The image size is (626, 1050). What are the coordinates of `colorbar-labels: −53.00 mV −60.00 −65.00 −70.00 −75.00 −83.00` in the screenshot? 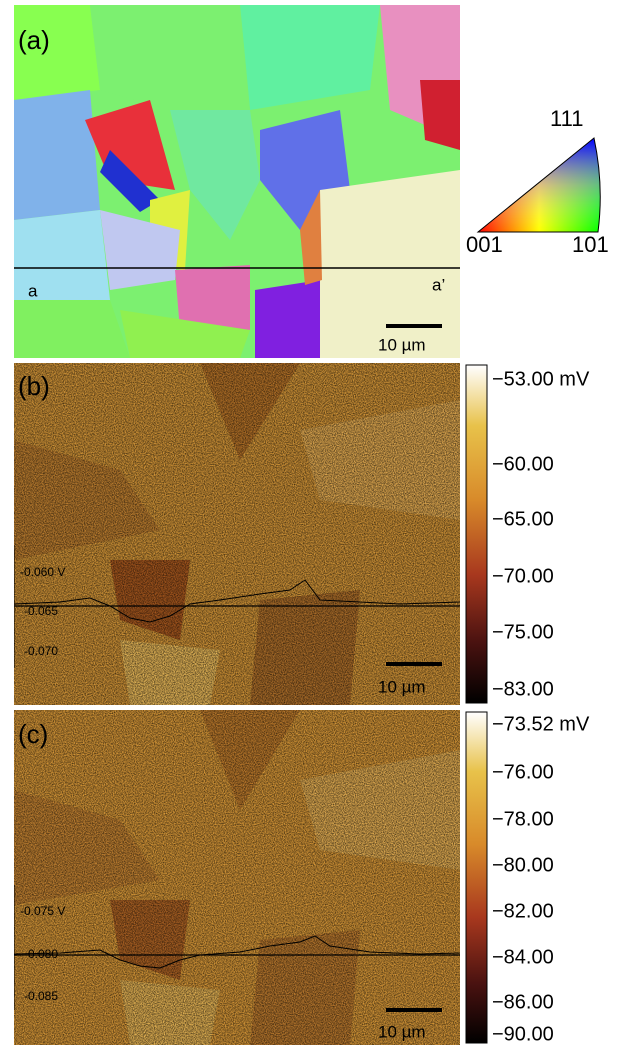 It's located at (541, 534).